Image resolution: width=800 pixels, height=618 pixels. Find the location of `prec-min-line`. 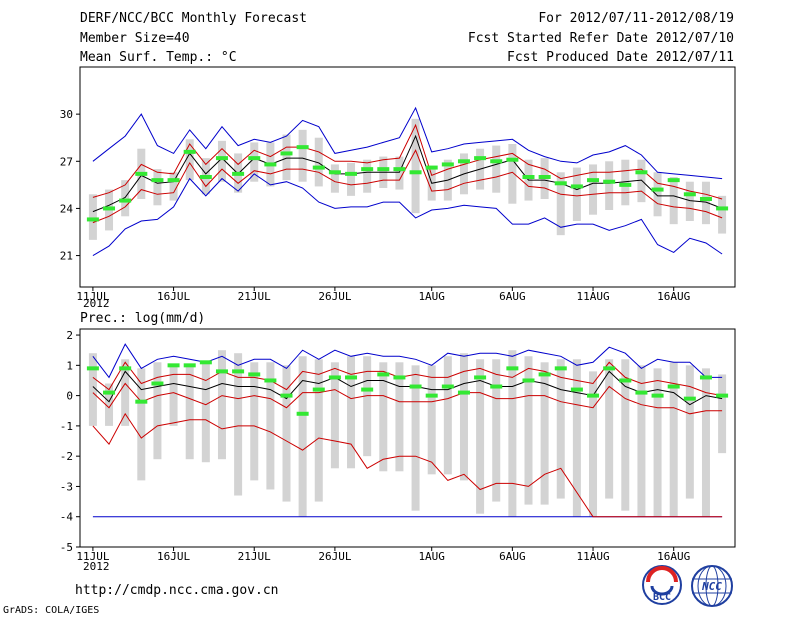

prec-min-line is located at coordinates (407, 465).